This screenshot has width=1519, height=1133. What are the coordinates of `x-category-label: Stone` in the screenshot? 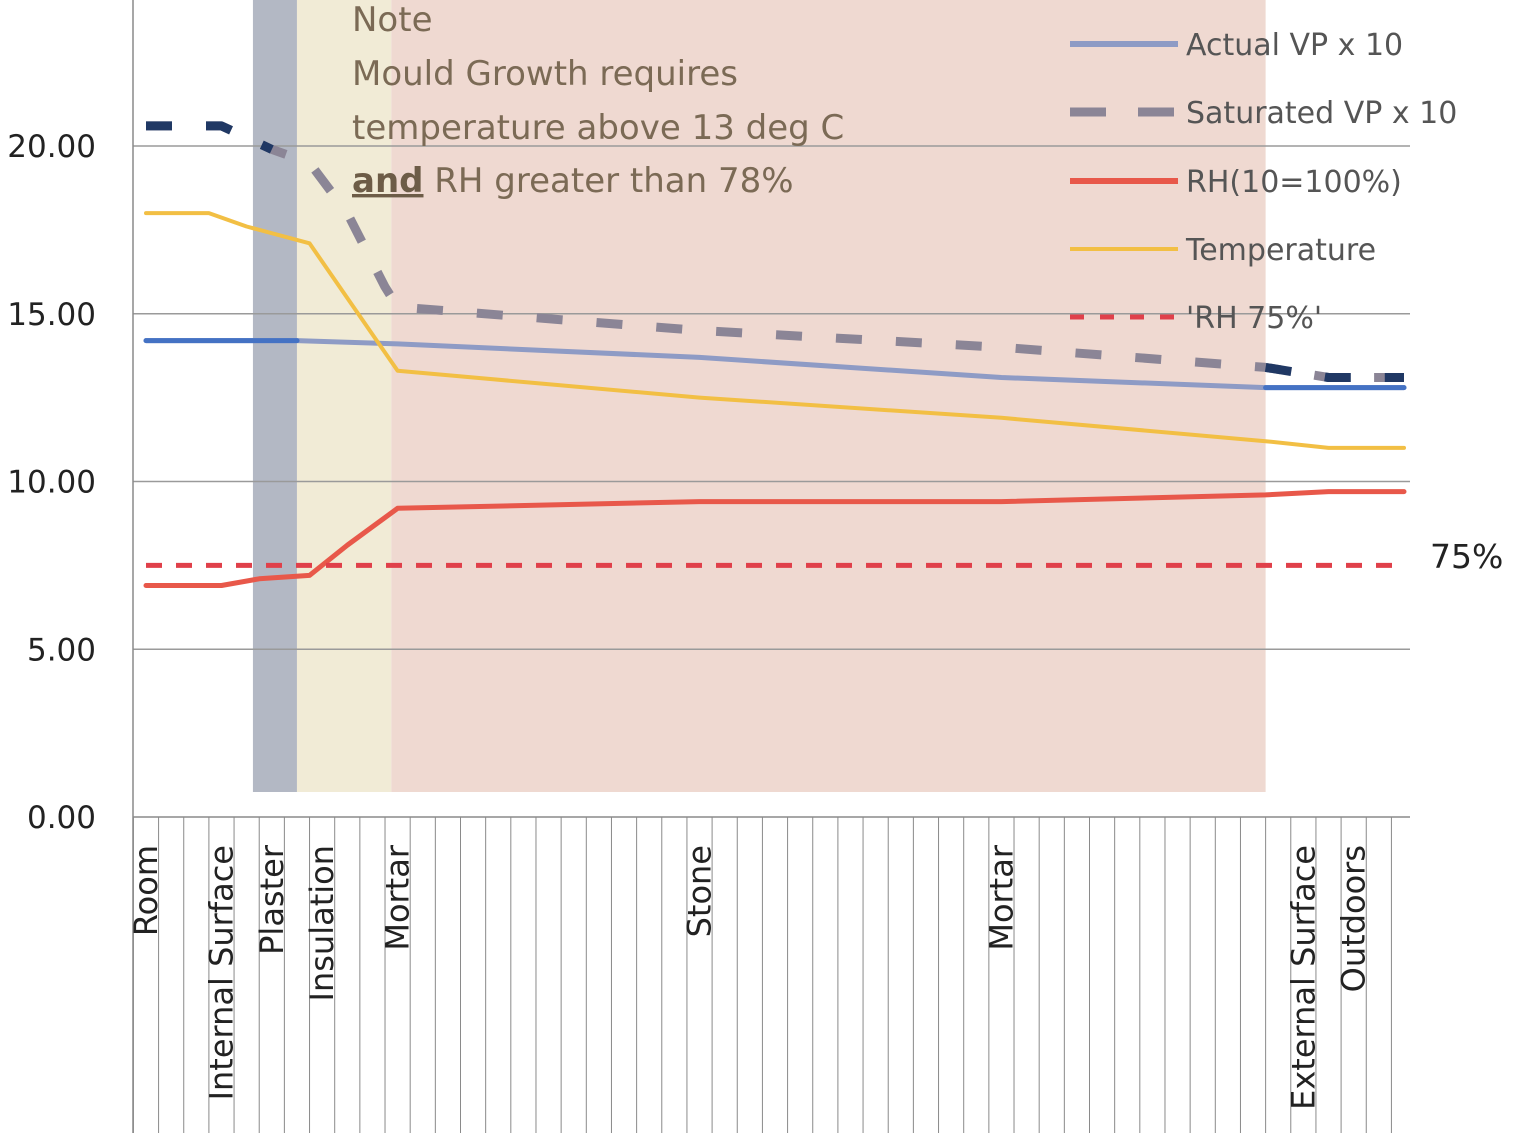 It's located at (700, 891).